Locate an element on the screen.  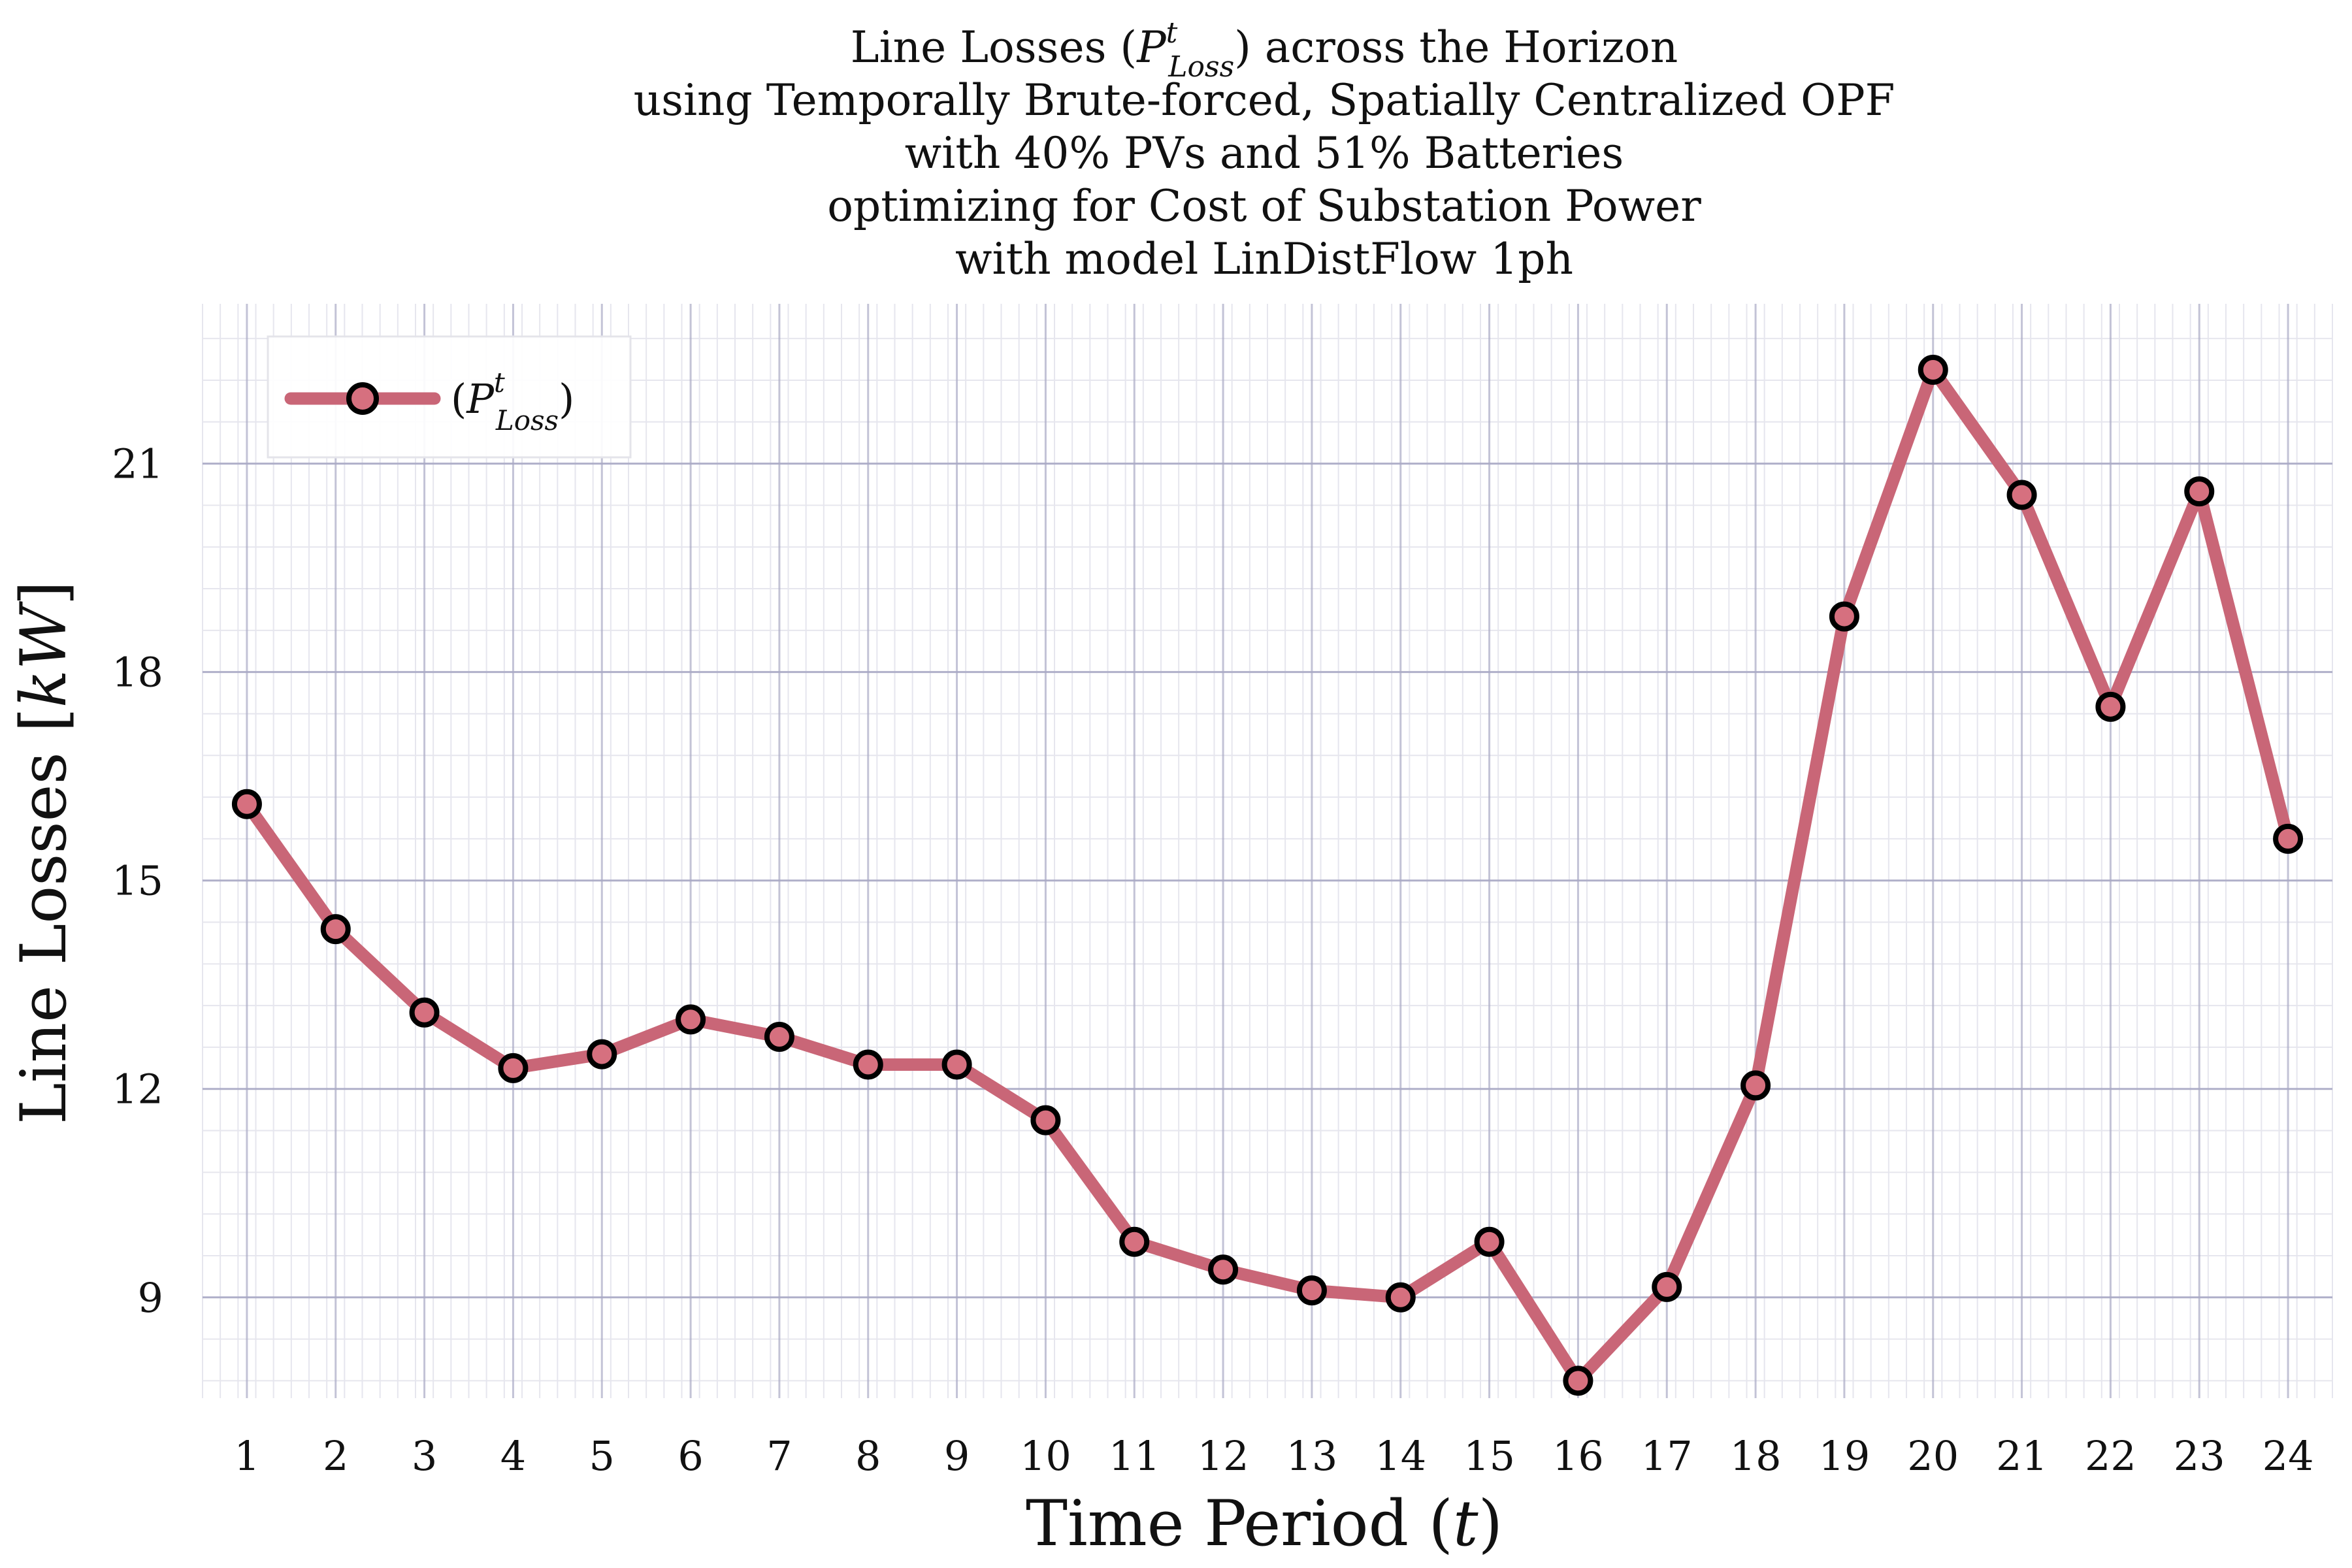
y-tick-label: 9 is located at coordinates (150, 1298).